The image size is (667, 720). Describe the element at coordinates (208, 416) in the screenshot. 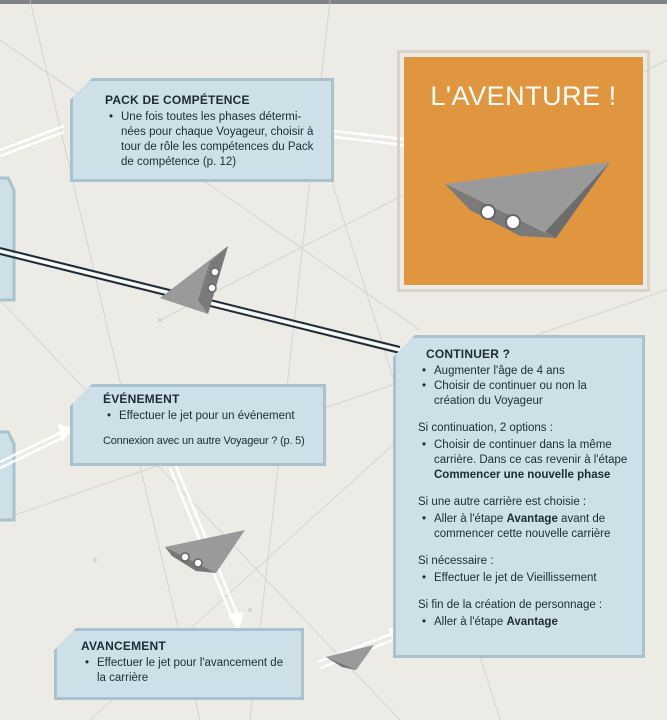

I see `evenement-bullet: Effectuer le jet pour un événement` at that location.